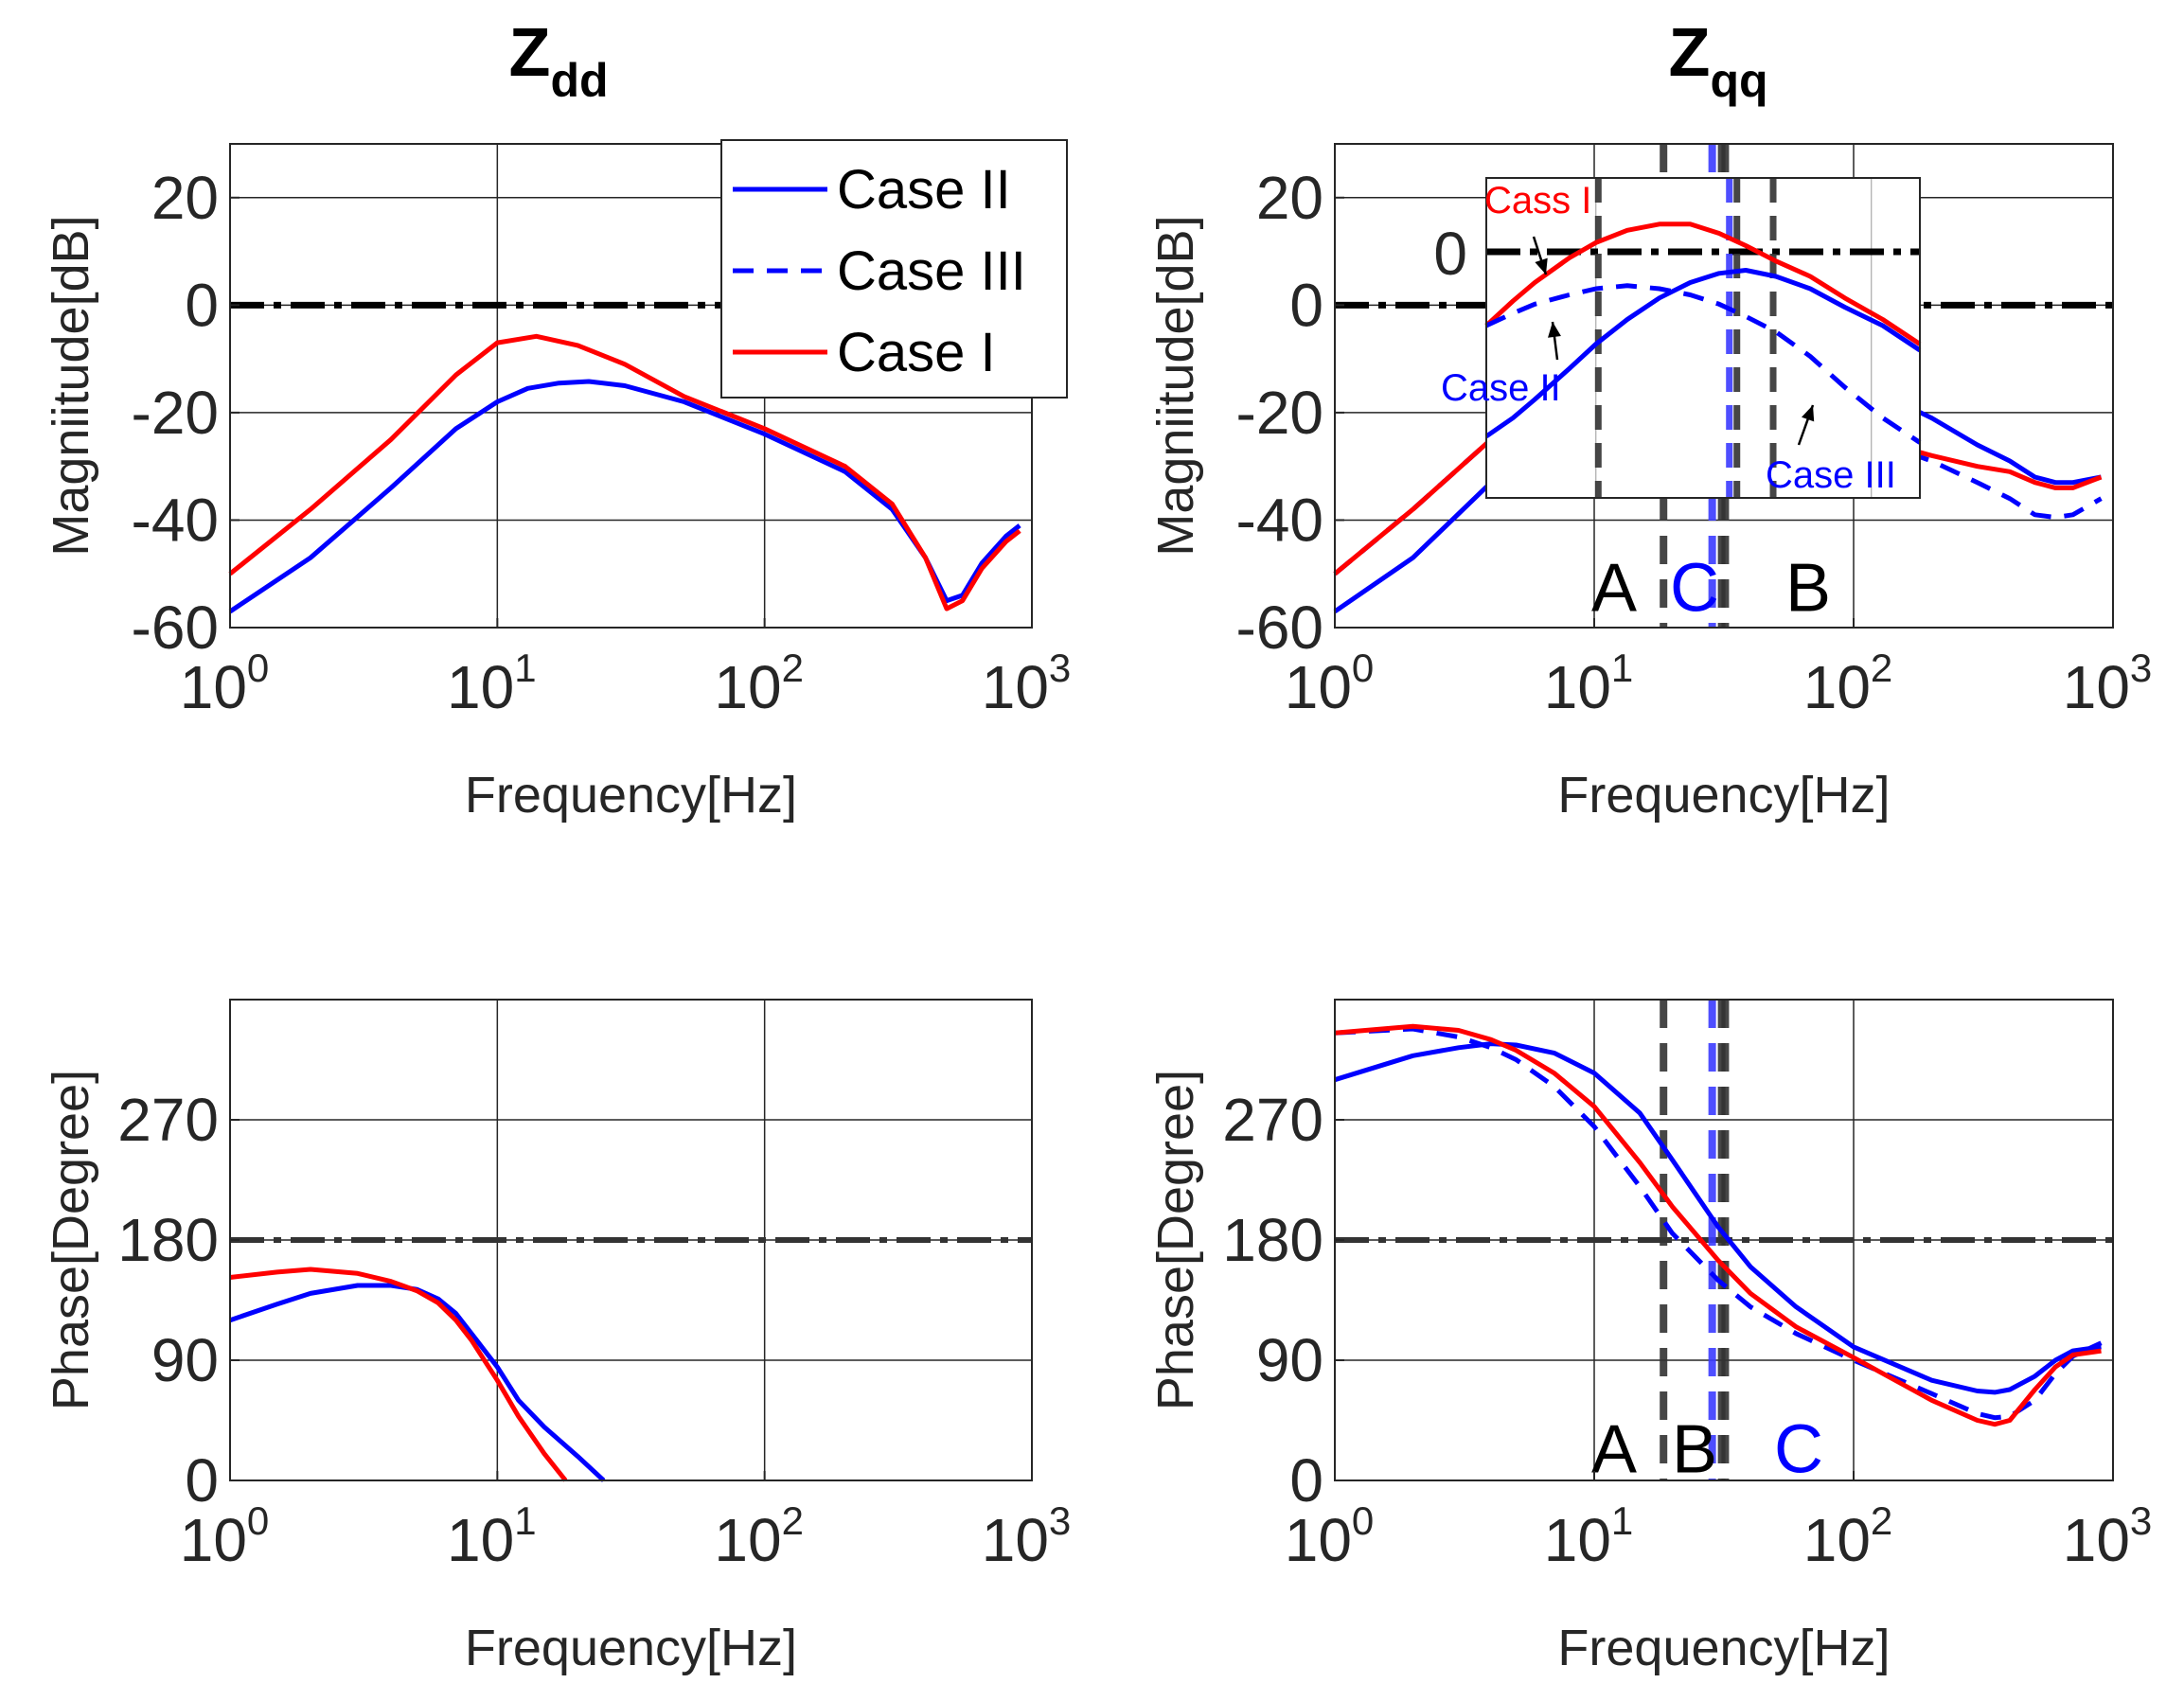 The image size is (2184, 1701). I want to click on zqq-title: Zqq, so click(1718, 61).